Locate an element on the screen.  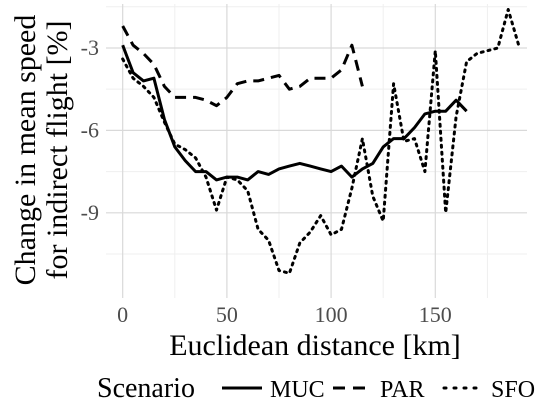
y-tick-label: -6 is located at coordinates (90, 129).